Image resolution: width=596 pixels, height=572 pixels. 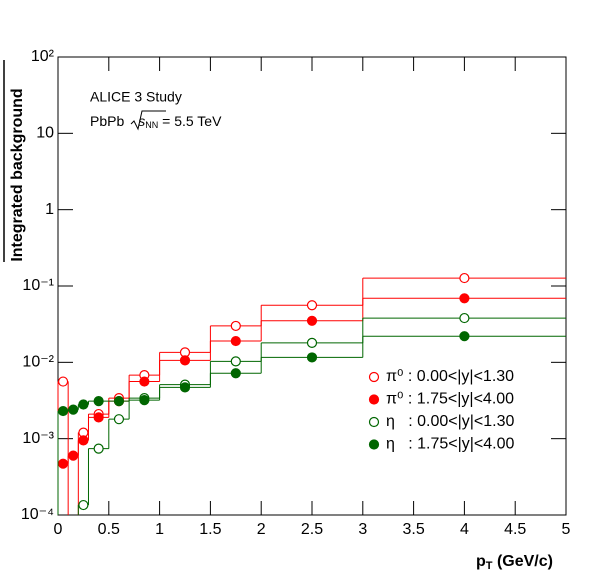 What do you see at coordinates (312, 529) in the screenshot?
I see `x-tick-label: 2.5` at bounding box center [312, 529].